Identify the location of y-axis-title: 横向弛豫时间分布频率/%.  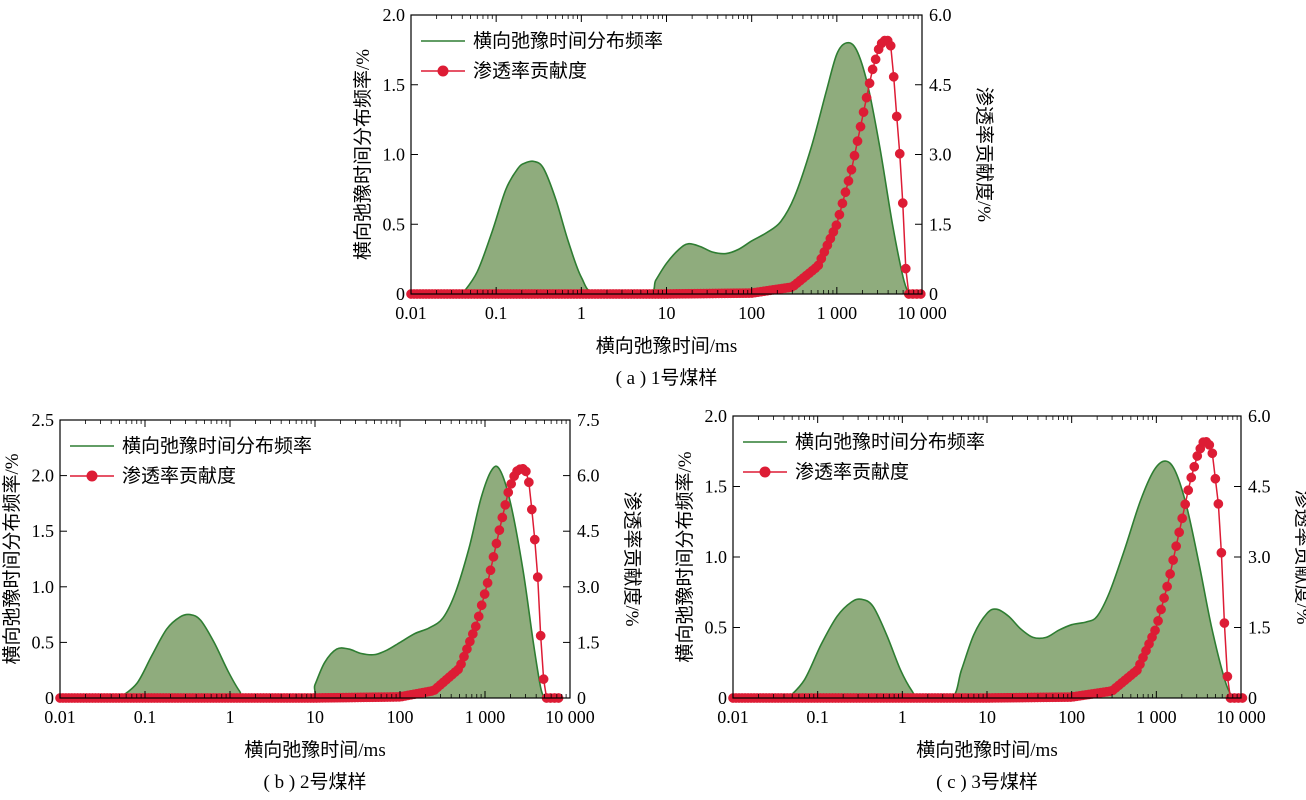
(12, 558).